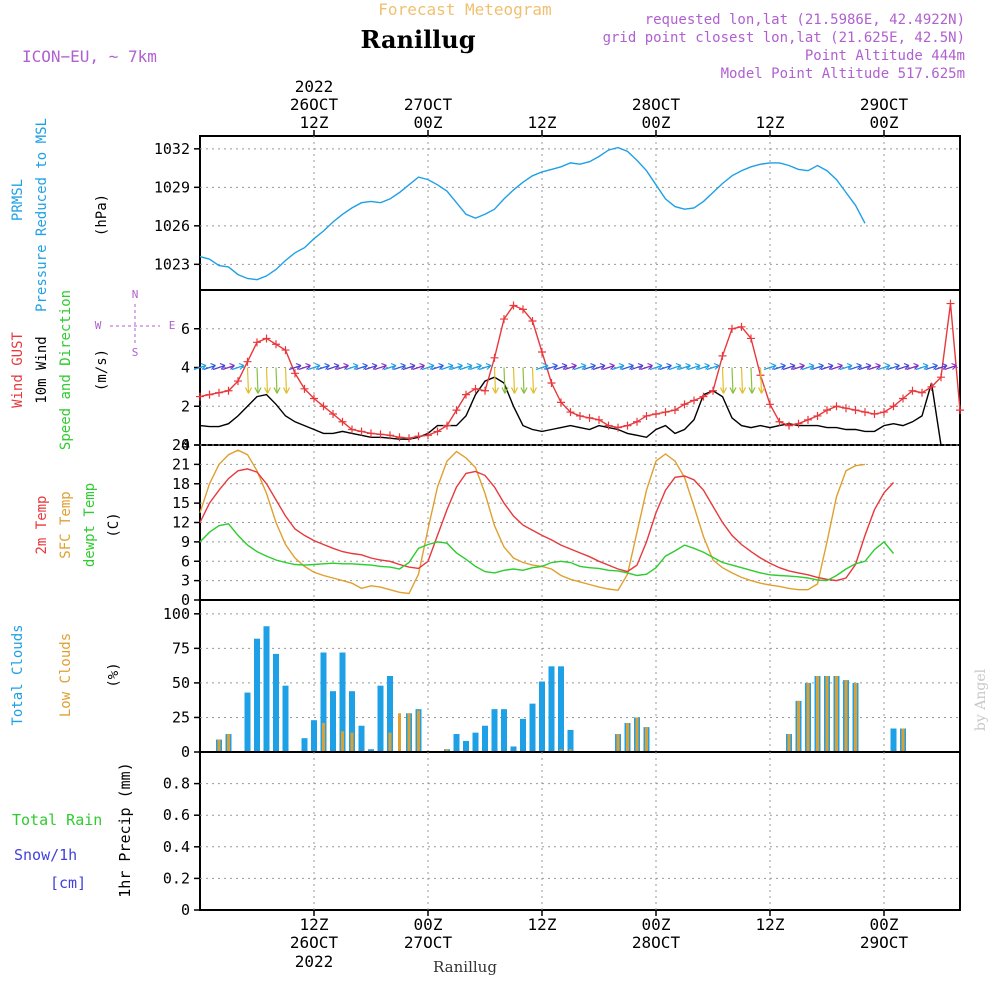 This screenshot has width=1000, height=1000. Describe the element at coordinates (102, 215) in the screenshot. I see `pressure-unit: (hPa)` at that location.